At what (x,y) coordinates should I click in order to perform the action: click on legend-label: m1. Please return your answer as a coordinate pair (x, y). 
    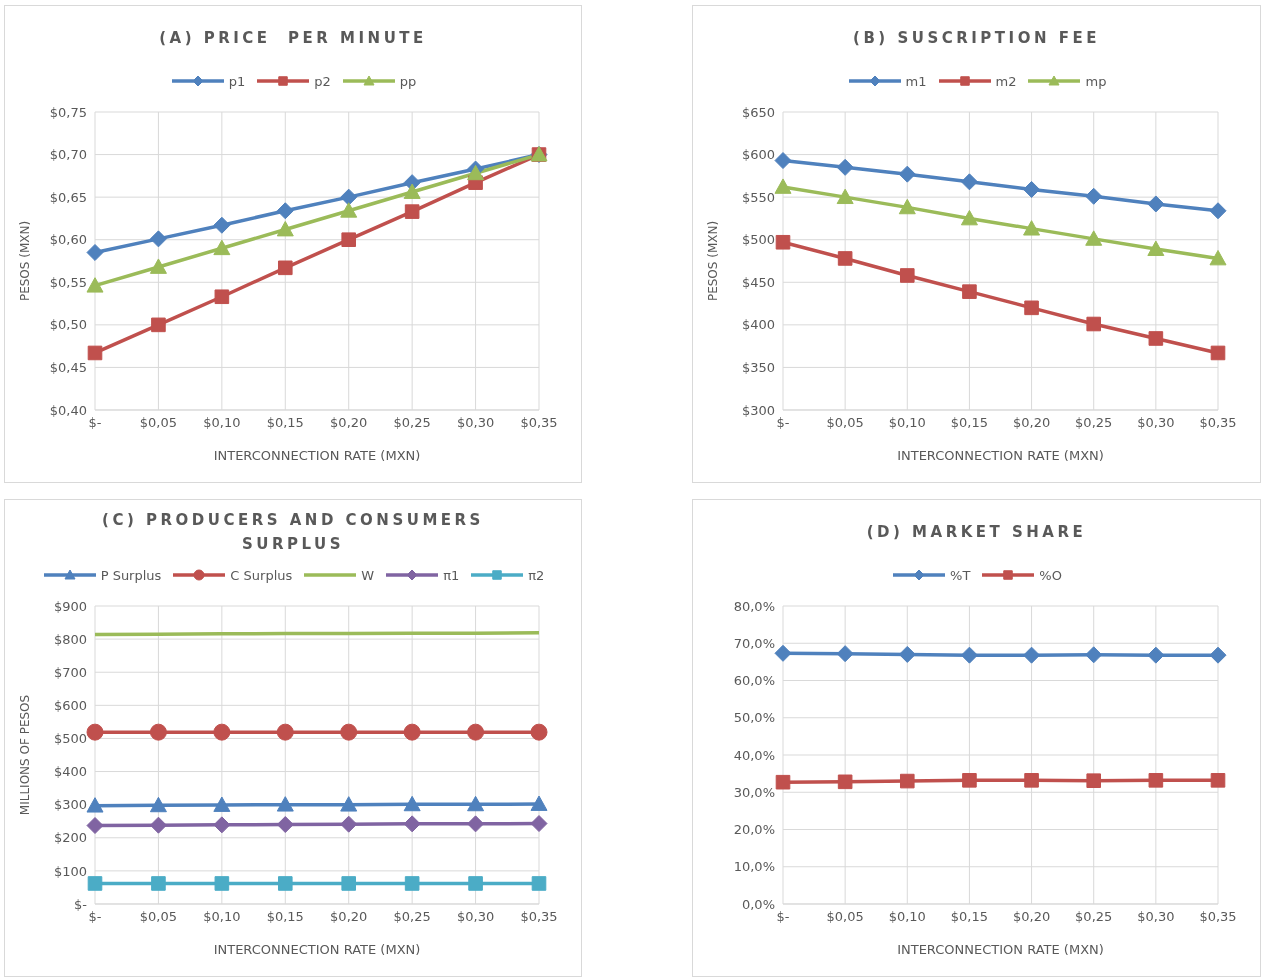
    Looking at the image, I should click on (916, 81).